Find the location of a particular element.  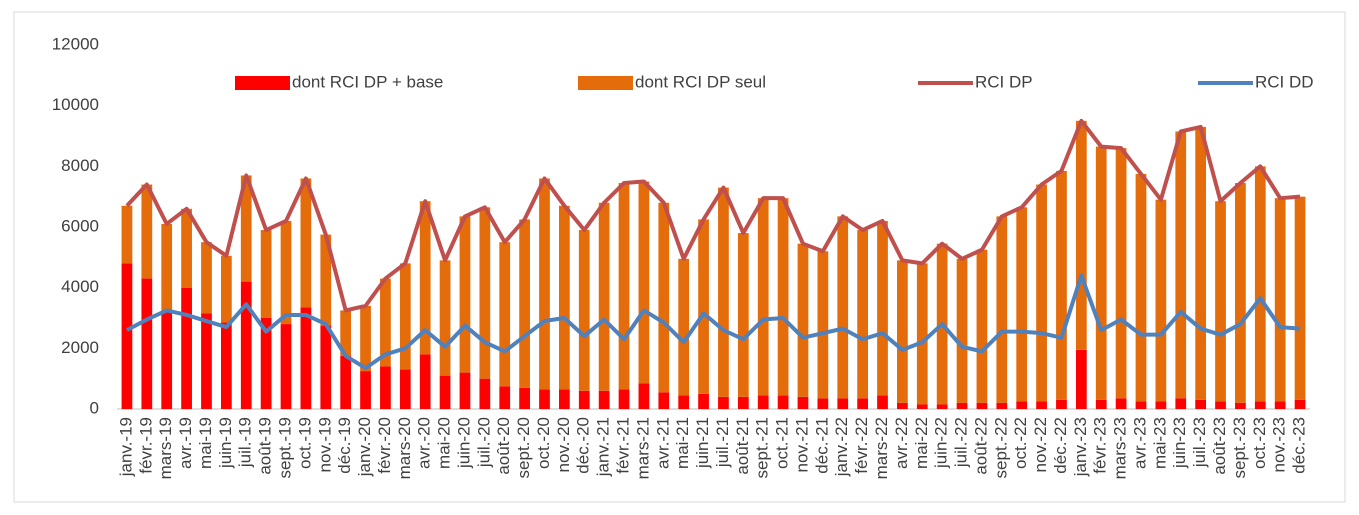

y-tick-label: 8000 is located at coordinates (80, 165).